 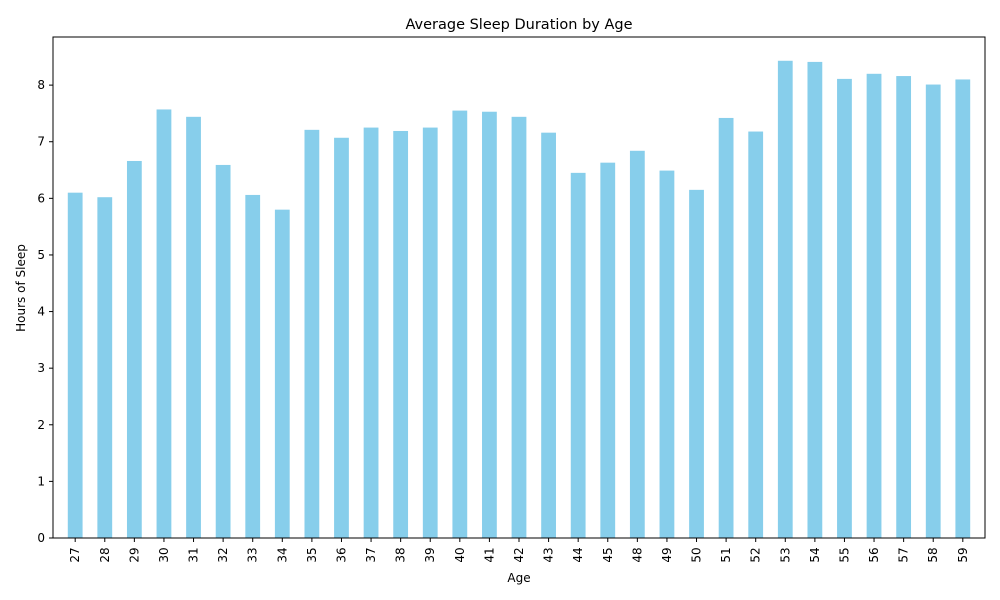 I want to click on x-tick-label-49: 49, so click(x=667, y=554).